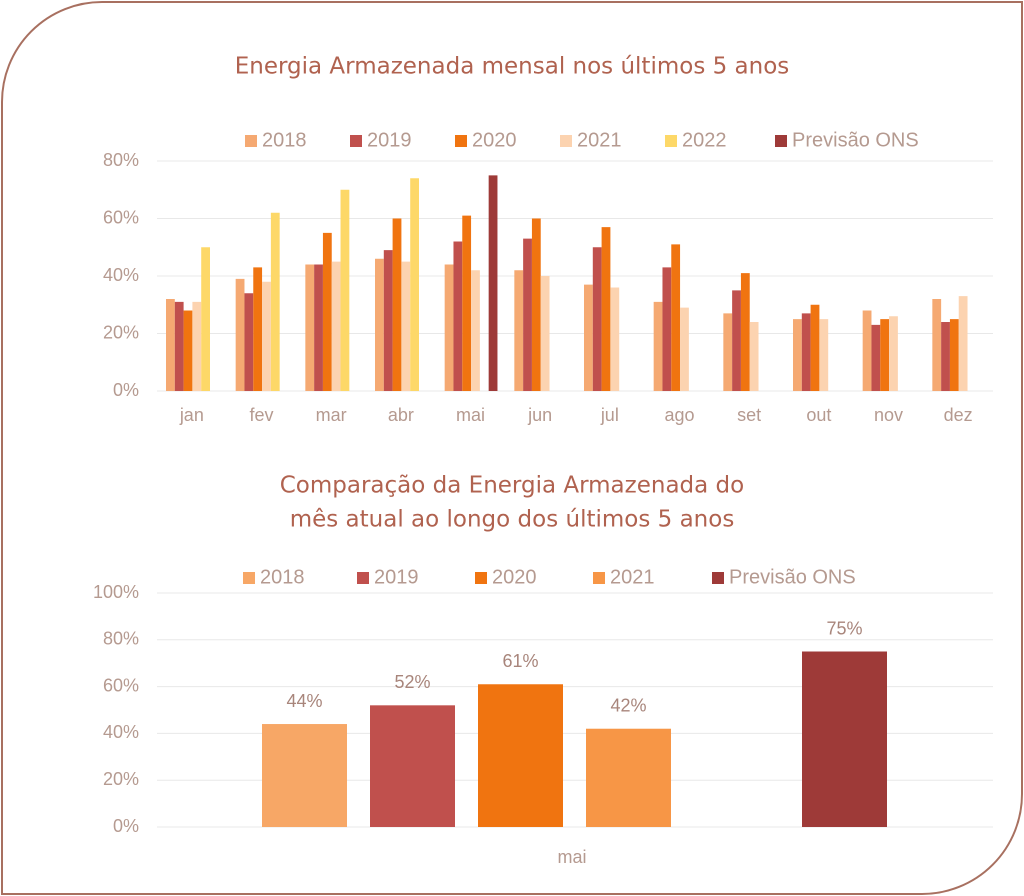  I want to click on data-label: 44%, so click(304, 701).